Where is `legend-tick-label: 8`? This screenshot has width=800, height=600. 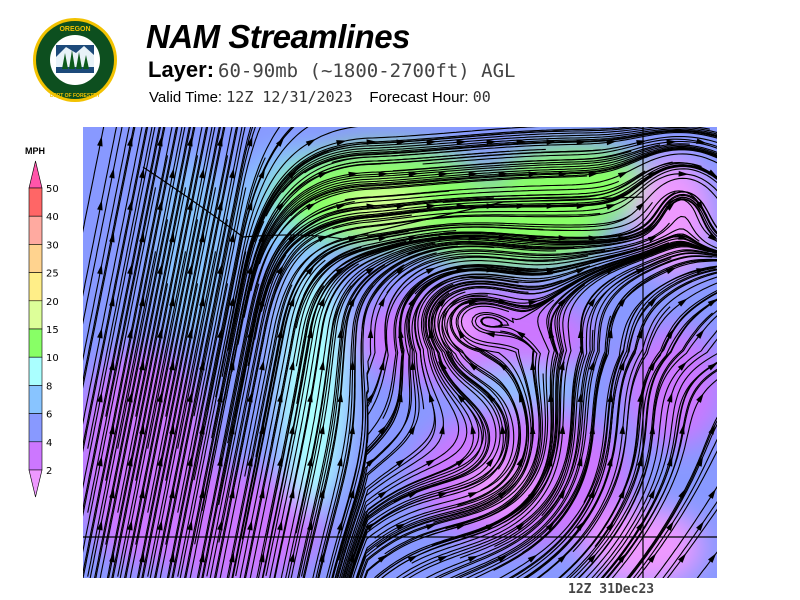 legend-tick-label: 8 is located at coordinates (49, 386).